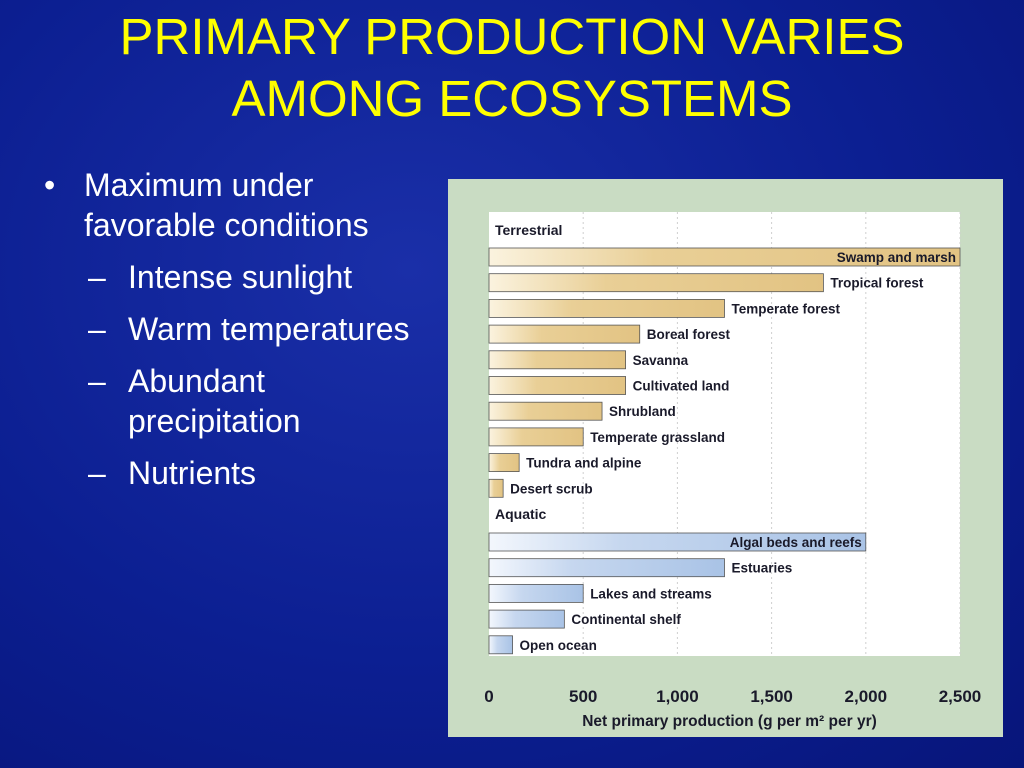 Image resolution: width=1024 pixels, height=768 pixels. I want to click on sub-bullet-2: – Warm temperatures, so click(235, 329).